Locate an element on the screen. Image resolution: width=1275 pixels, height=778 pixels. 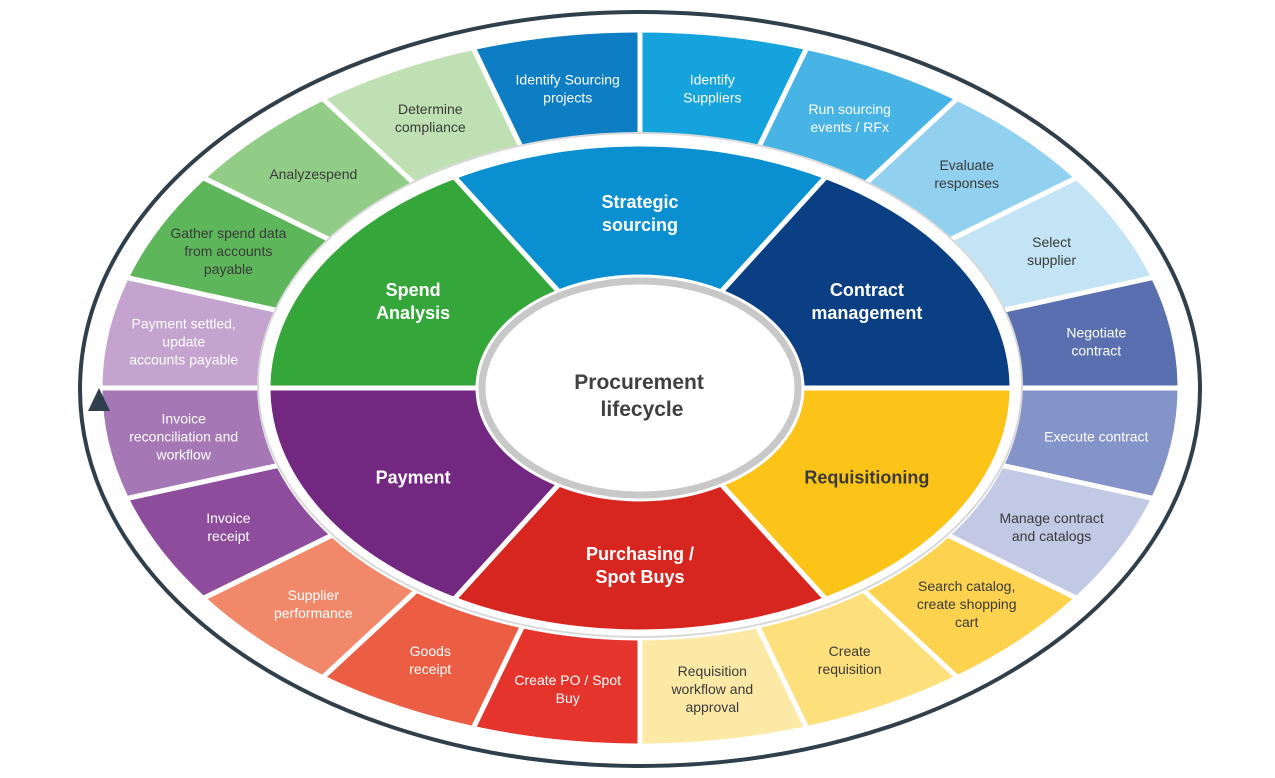
step-label-goods-receipt: Goods receipt is located at coordinates (430, 660).